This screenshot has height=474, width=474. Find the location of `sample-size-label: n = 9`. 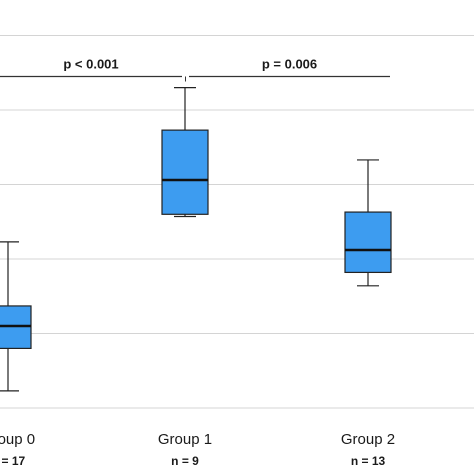

sample-size-label: n = 9 is located at coordinates (185, 461).